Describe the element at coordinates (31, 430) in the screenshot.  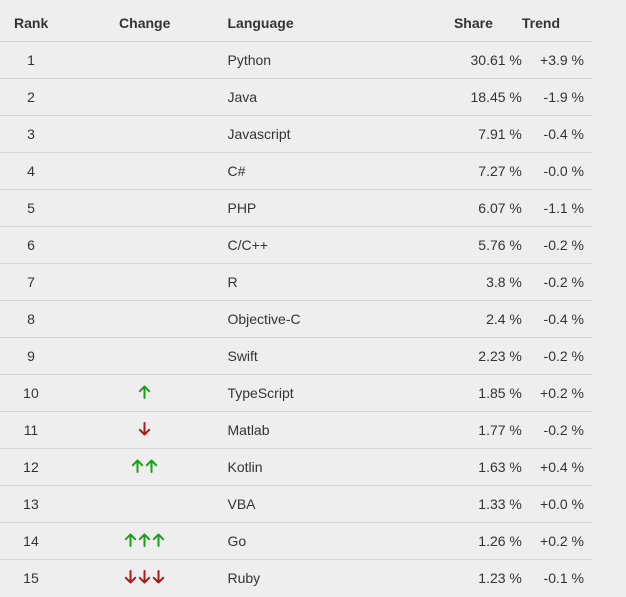
I see `rank-cell: 11` at that location.